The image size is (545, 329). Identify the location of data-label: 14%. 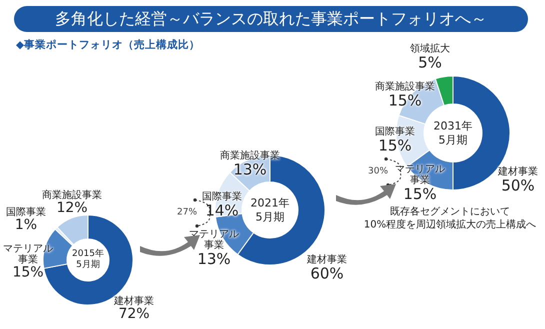
(222, 210).